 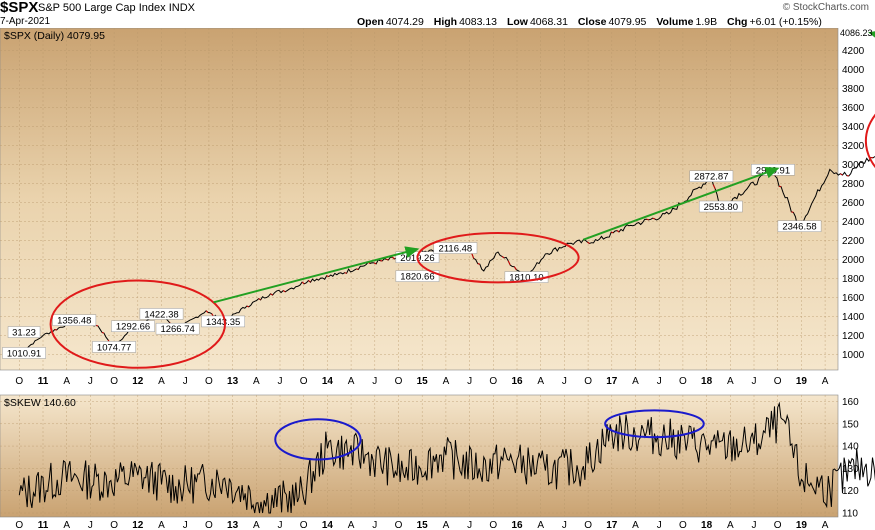 What do you see at coordinates (417, 277) in the screenshot?
I see `price-annotation: 1820.66` at bounding box center [417, 277].